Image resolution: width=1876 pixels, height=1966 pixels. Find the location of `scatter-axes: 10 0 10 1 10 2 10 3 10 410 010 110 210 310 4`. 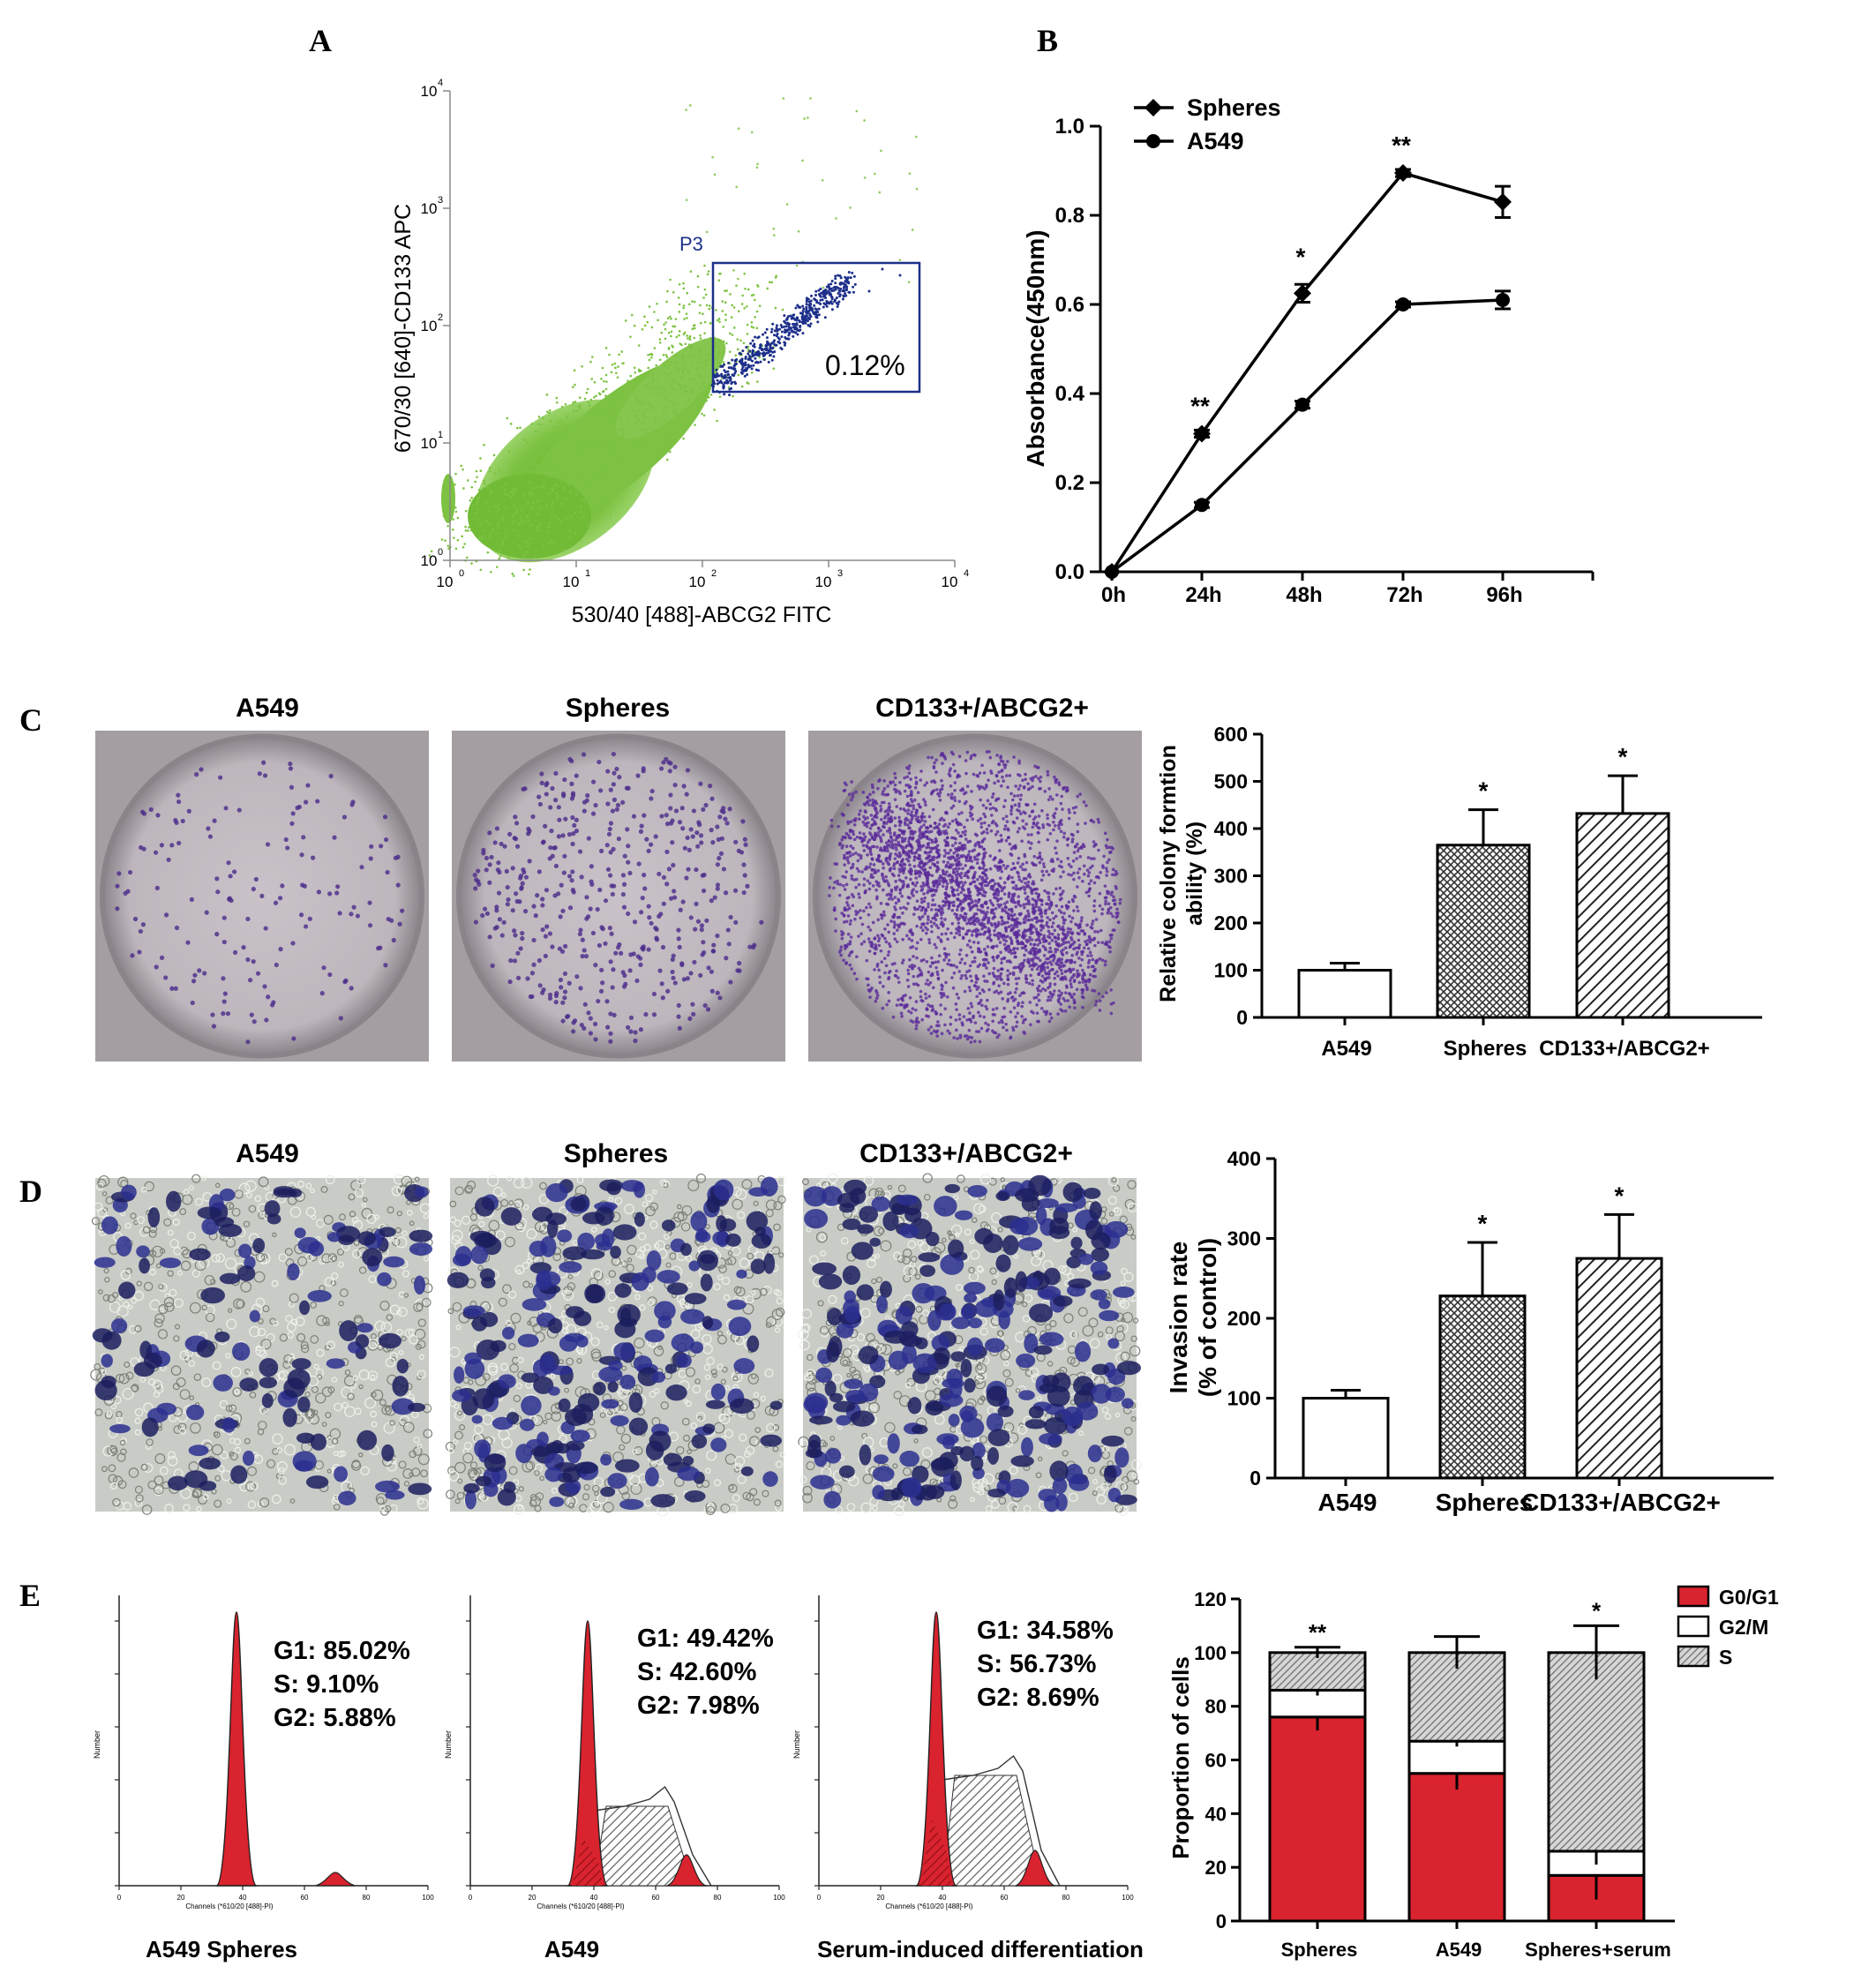

scatter-axes: 10 0 10 1 10 2 10 3 10 410 010 110 210 310 4 is located at coordinates (696, 334).